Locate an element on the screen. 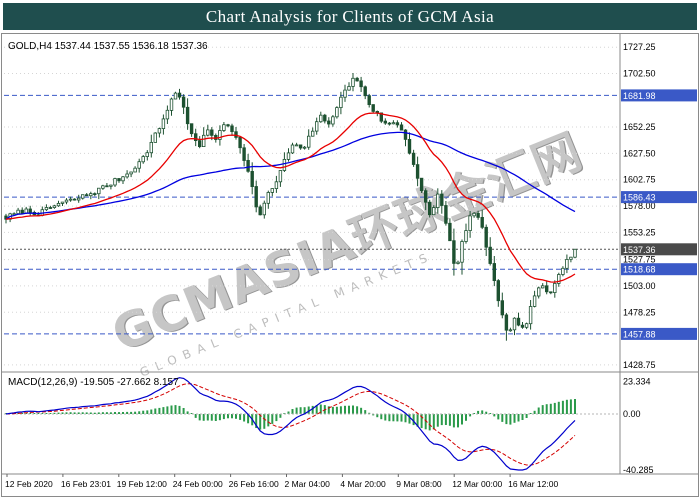 This screenshot has height=500, width=700. macd-signal-line is located at coordinates (290, 424).